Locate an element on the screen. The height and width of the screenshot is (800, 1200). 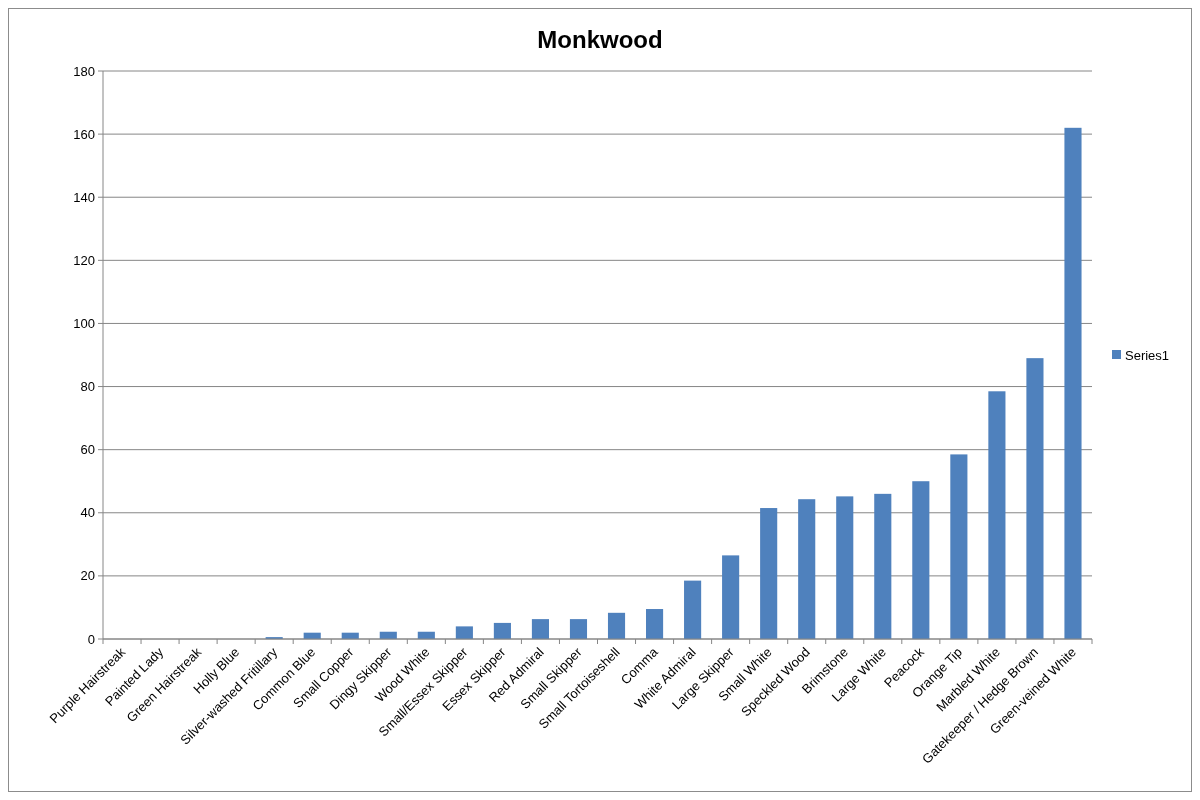
y-tick-label: 160 is located at coordinates (84, 134).